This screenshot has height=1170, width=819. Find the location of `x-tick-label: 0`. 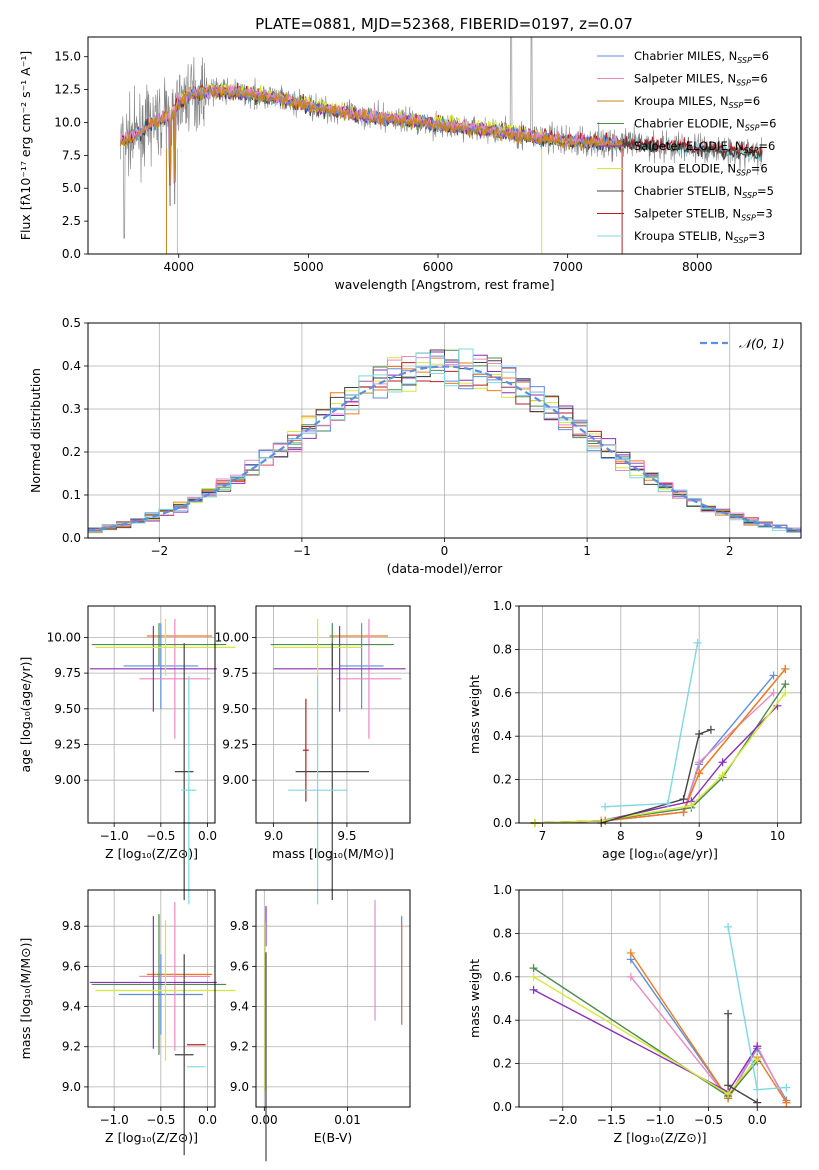

x-tick-label: 0 is located at coordinates (445, 551).